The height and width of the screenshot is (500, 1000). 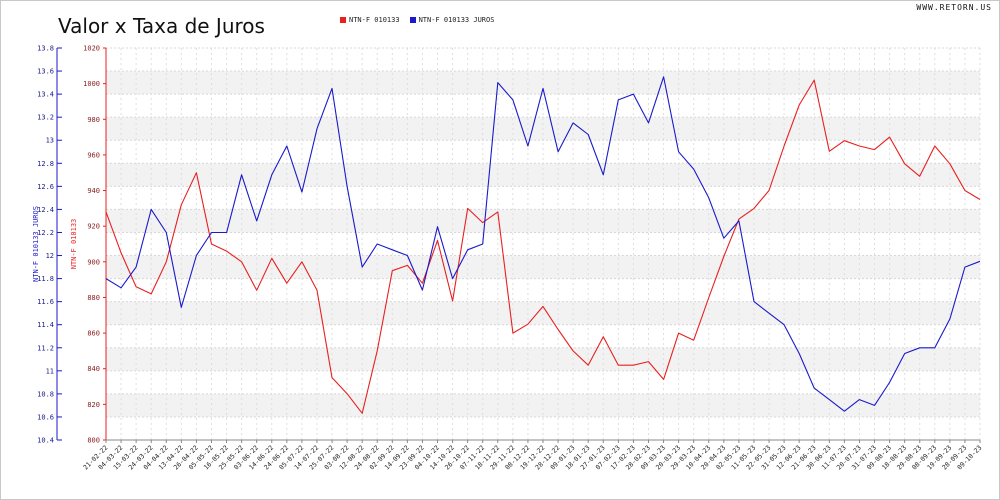 What do you see at coordinates (343, 20) in the screenshot?
I see `legend-swatch-red` at bounding box center [343, 20].